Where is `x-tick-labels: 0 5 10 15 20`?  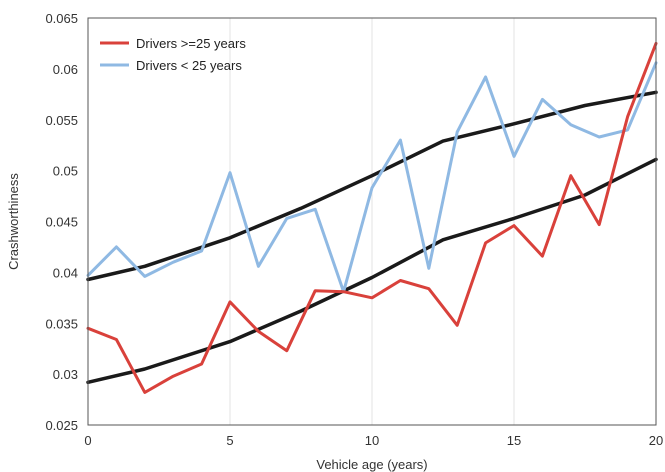 x-tick-labels: 0 5 10 15 20 is located at coordinates (373, 440).